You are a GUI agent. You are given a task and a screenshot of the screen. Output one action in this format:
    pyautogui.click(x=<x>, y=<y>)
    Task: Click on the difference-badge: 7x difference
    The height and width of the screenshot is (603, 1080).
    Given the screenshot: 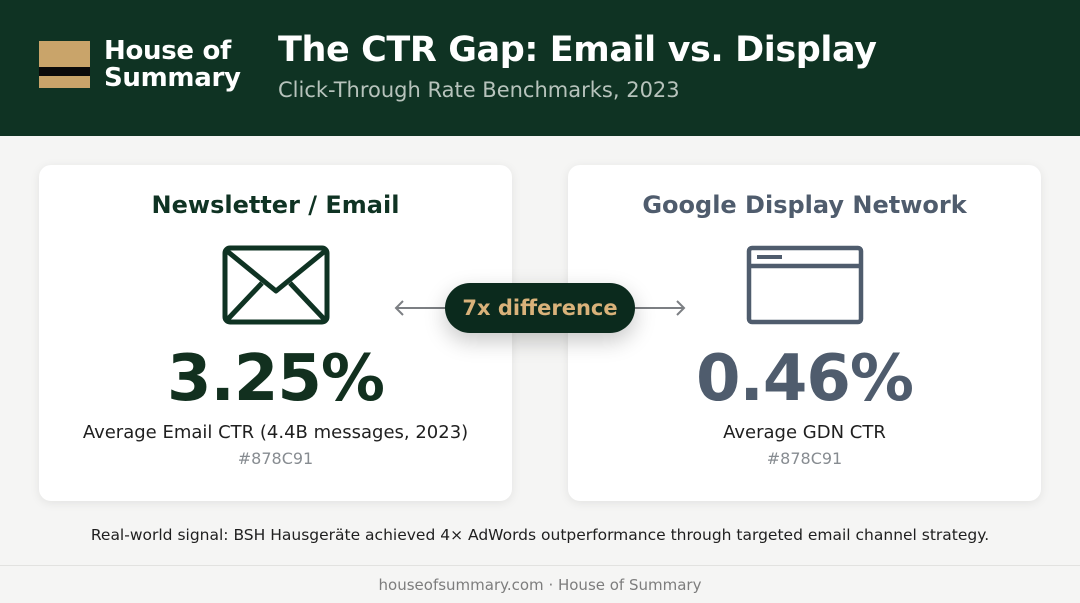 What is the action you would take?
    pyautogui.click(x=540, y=308)
    